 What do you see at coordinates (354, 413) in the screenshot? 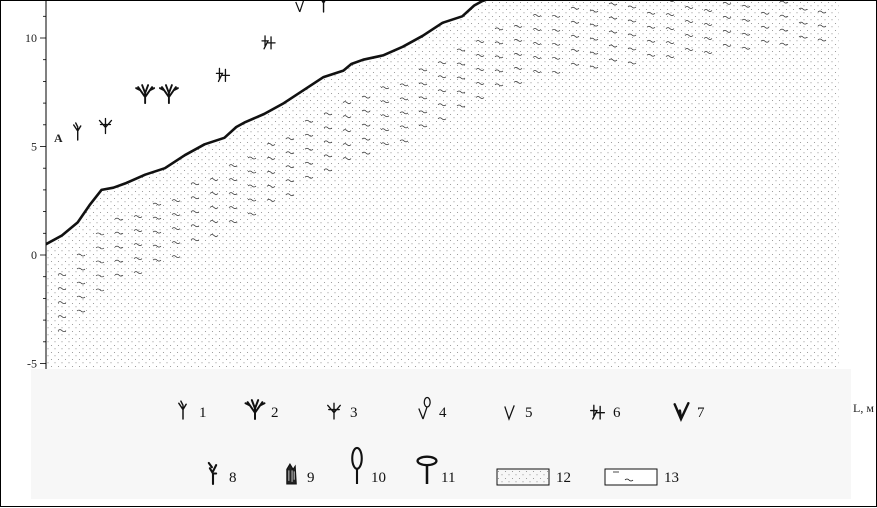
I see `legend-label-3: 3` at bounding box center [354, 413].